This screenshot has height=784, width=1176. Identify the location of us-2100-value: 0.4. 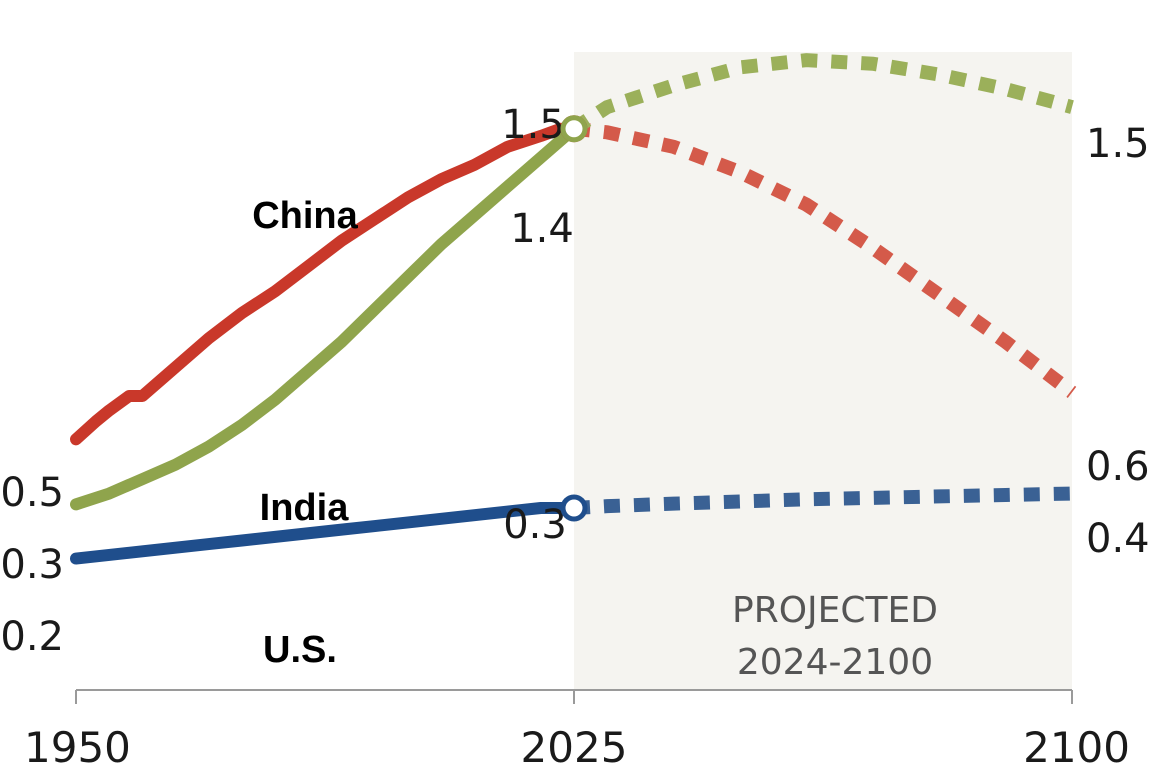
(1118, 539).